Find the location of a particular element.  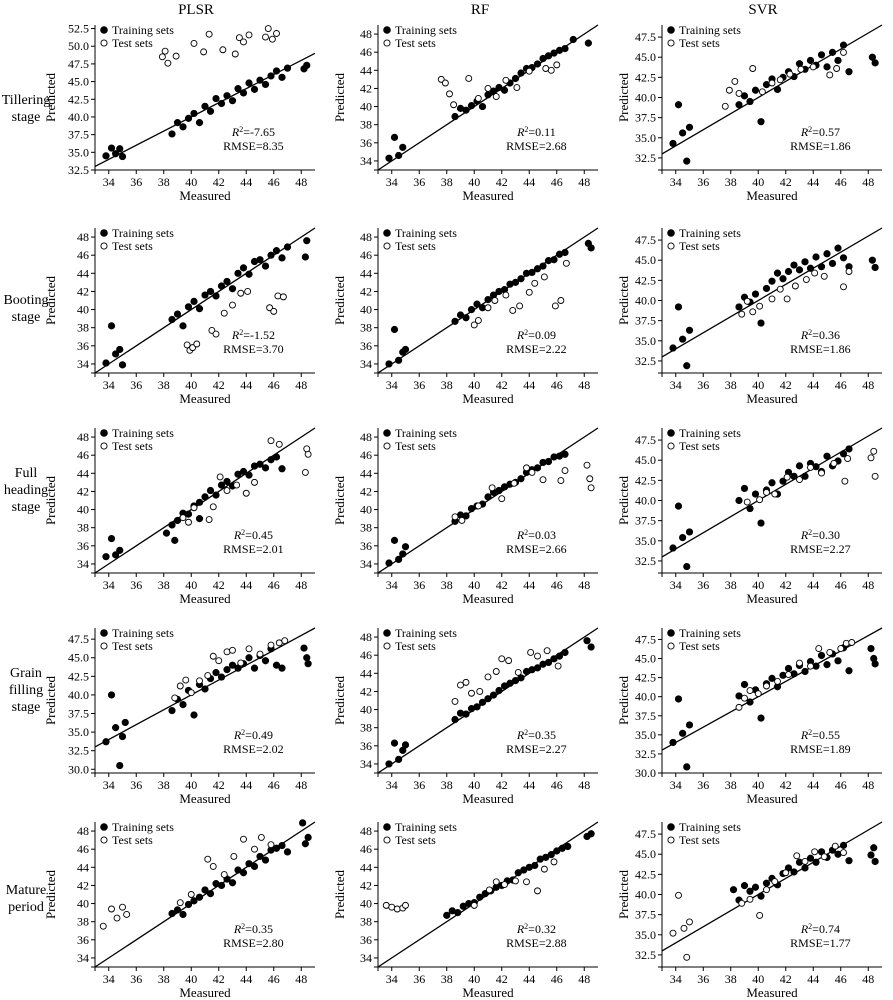

r2-annotation: R2=0.45 is located at coordinates (253, 535).